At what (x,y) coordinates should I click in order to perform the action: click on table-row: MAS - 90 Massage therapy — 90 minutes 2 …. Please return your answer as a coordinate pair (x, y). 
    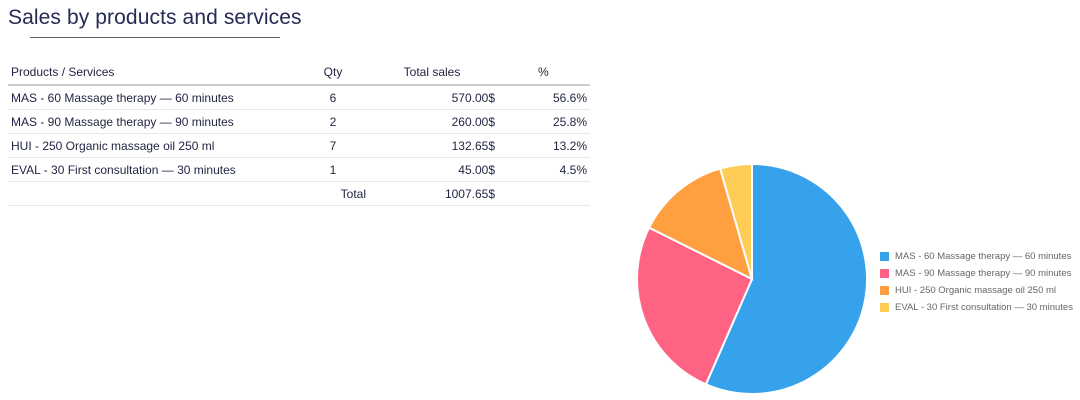
    Looking at the image, I should click on (299, 121).